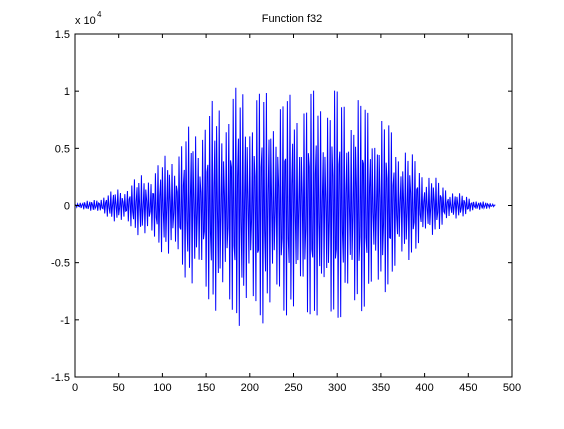  Describe the element at coordinates (65, 321) in the screenshot. I see `y-tick-label: -1` at that location.